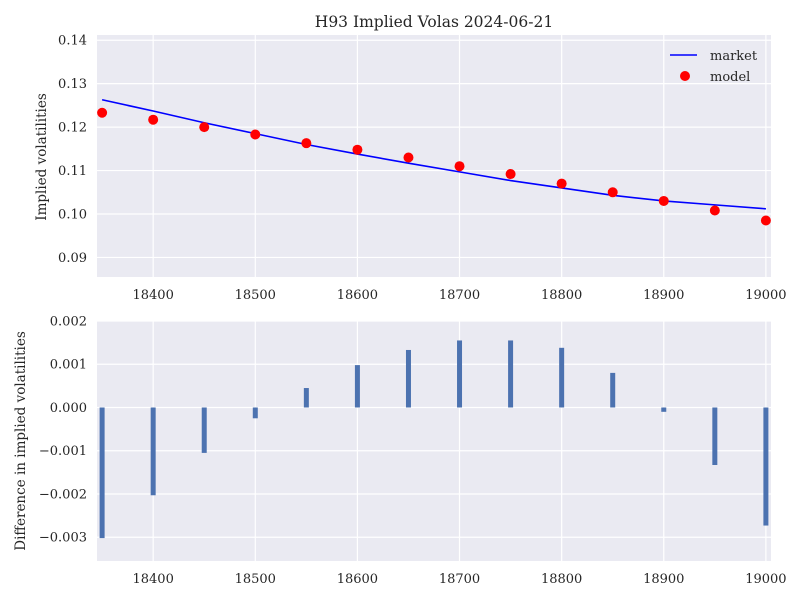 Image resolution: width=800 pixels, height=600 pixels. Describe the element at coordinates (21, 441) in the screenshot. I see `y-axis-label: Difference in implied volatilities` at that location.